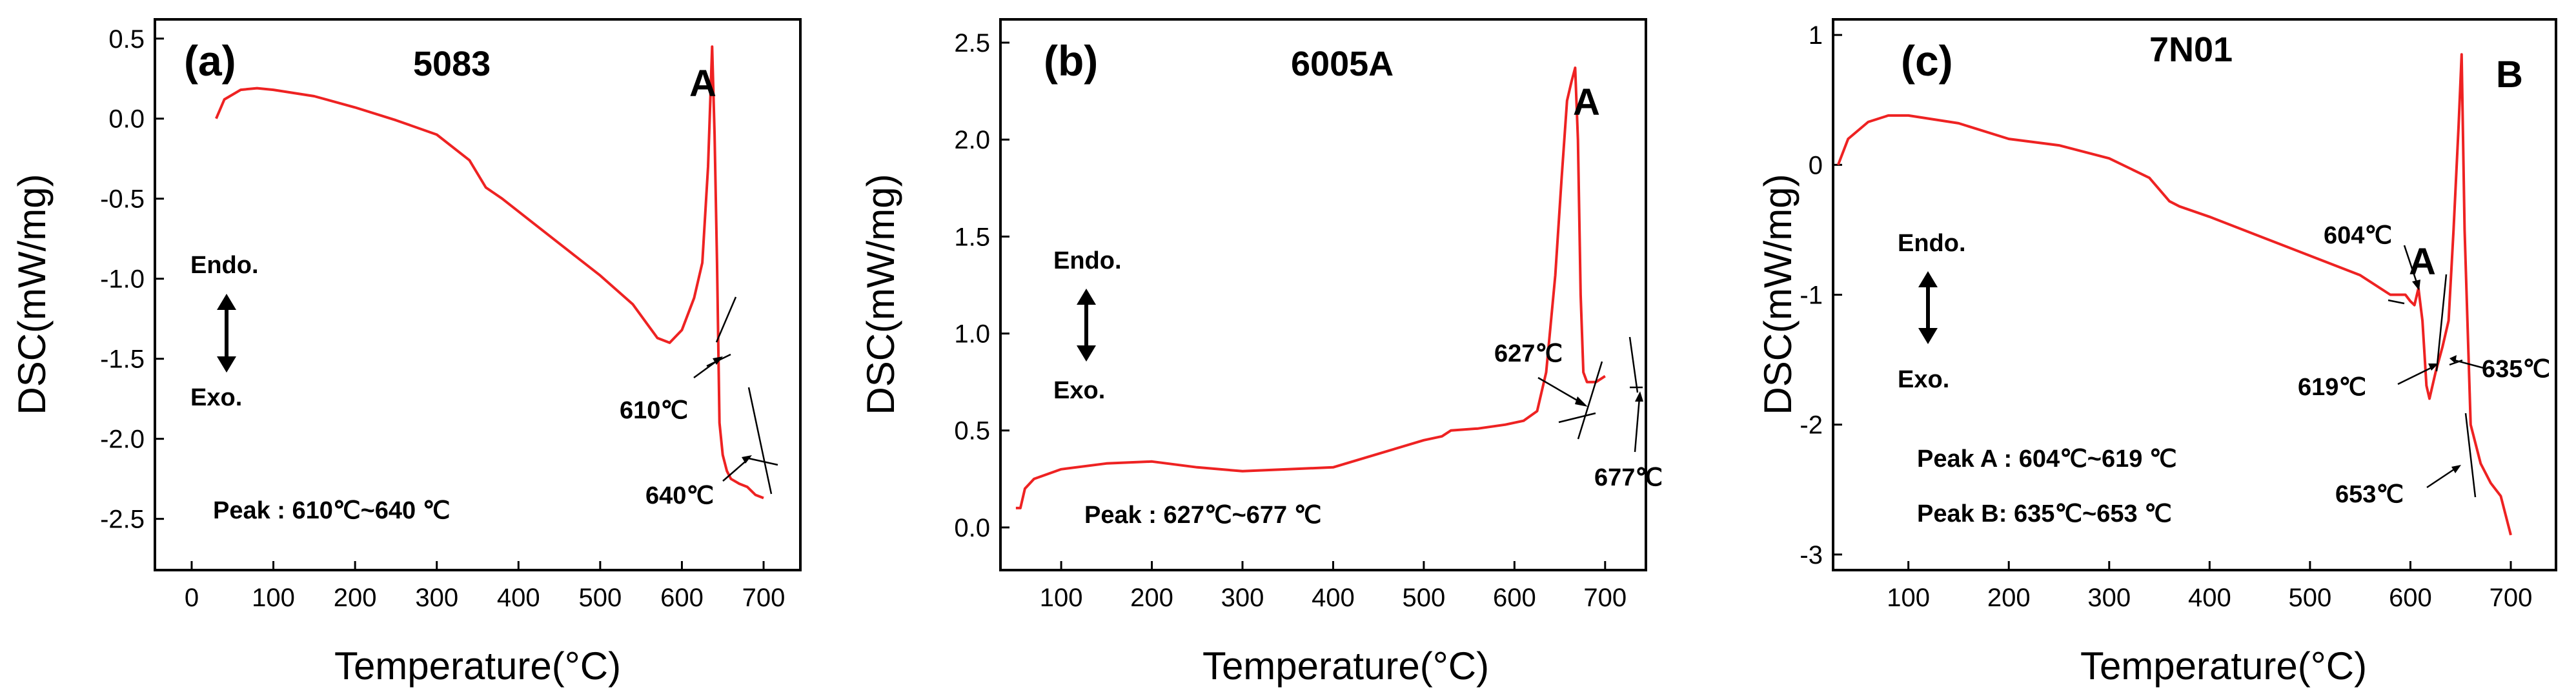 The height and width of the screenshot is (696, 2576). Describe the element at coordinates (1628, 478) in the screenshot. I see `annotation-677: 677℃` at that location.